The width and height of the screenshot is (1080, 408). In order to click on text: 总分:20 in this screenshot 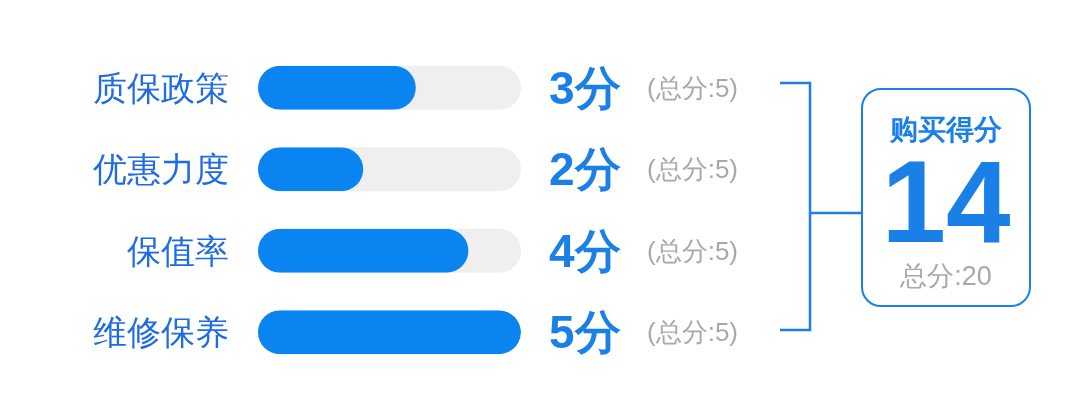, I will do `click(946, 276)`.